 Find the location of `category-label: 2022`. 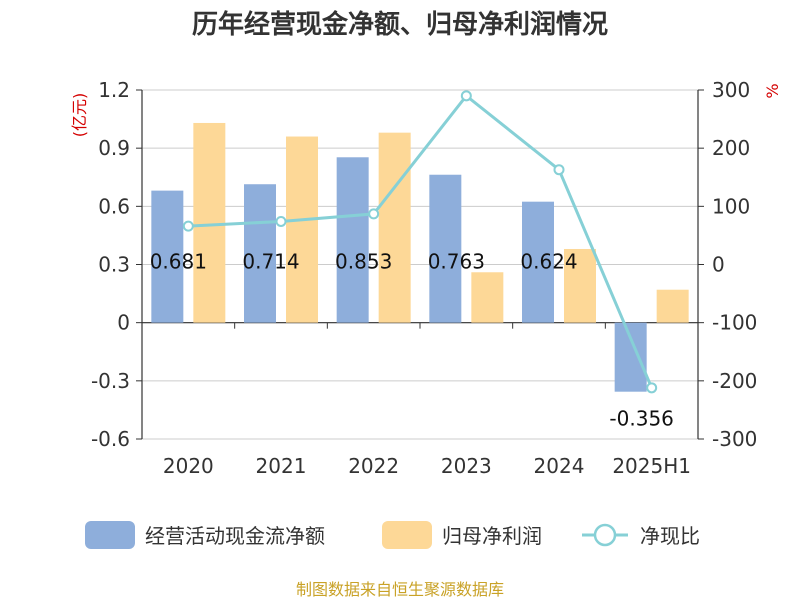

category-label: 2022 is located at coordinates (373, 466).